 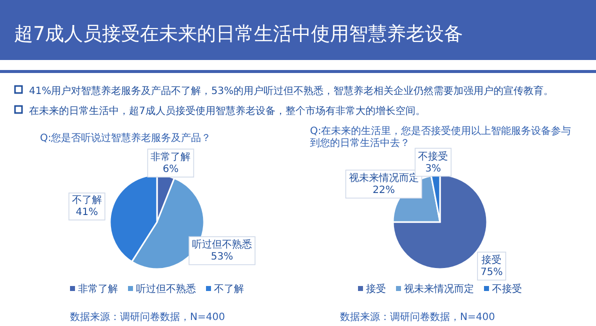 What do you see at coordinates (227, 111) in the screenshot?
I see `text: 在未来的日常生活中，超7成人员接受使用智慧养老设备，整个市场有非常大的增长空间。` at bounding box center [227, 111].